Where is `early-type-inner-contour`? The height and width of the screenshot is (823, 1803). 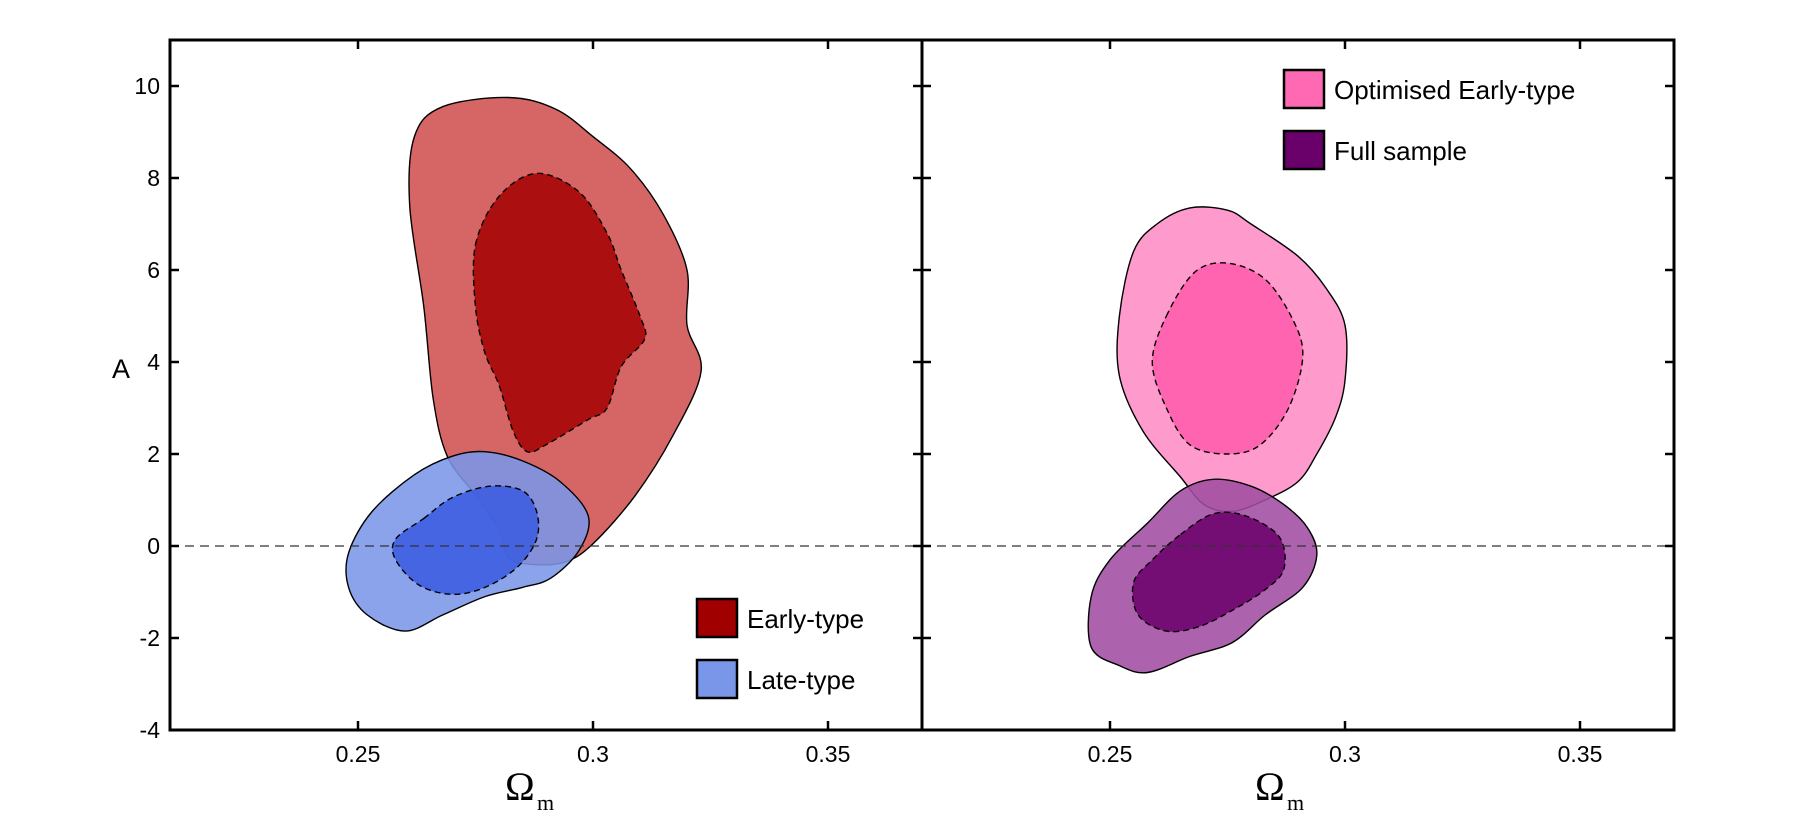 early-type-inner-contour is located at coordinates (559, 313).